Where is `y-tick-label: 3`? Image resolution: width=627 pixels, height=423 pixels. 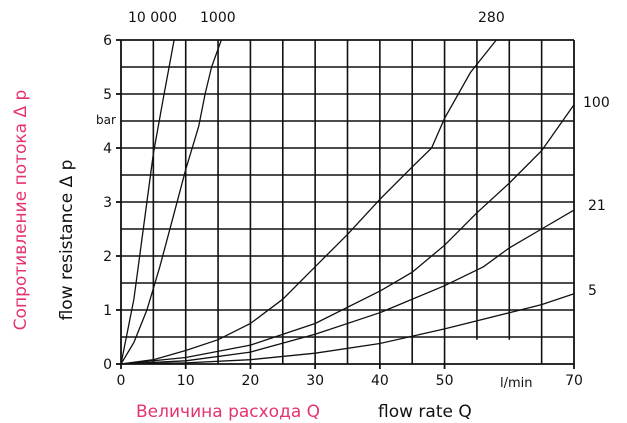
y-tick-label: 3 is located at coordinates (107, 203).